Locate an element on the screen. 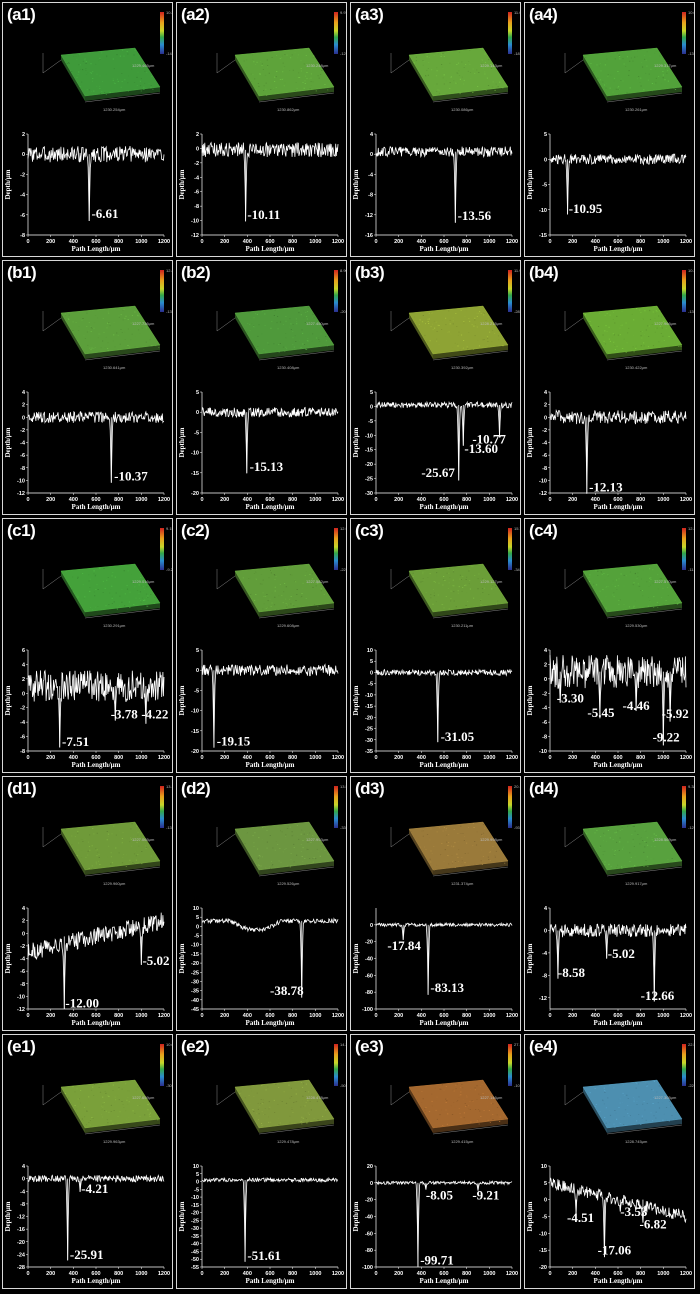 The height and width of the screenshot is (1294, 700). surface-dim-x-e4: 1228.745μm is located at coordinates (636, 1141).